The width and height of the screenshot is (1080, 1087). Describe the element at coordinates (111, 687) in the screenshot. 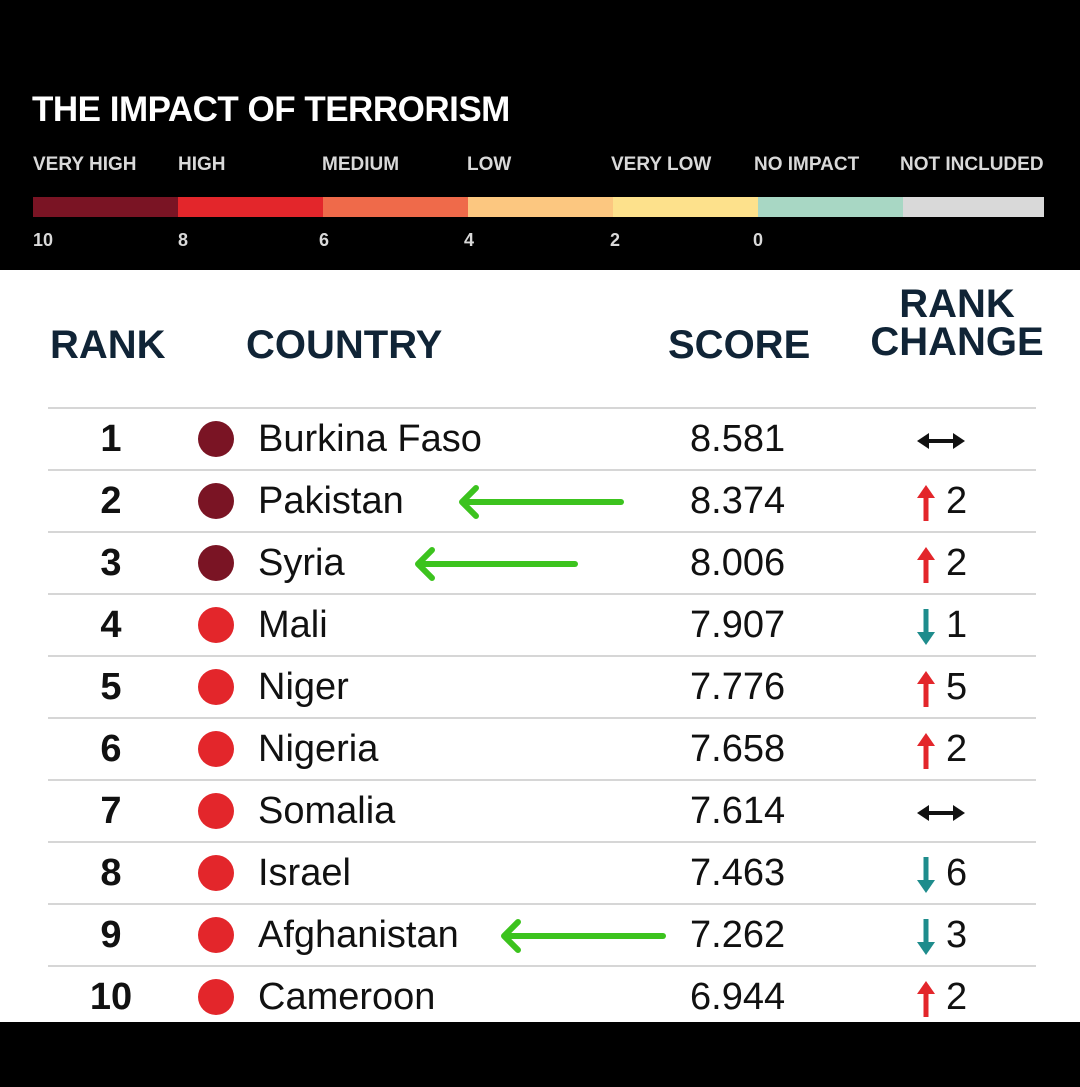

I see `rank-cell: 5` at that location.